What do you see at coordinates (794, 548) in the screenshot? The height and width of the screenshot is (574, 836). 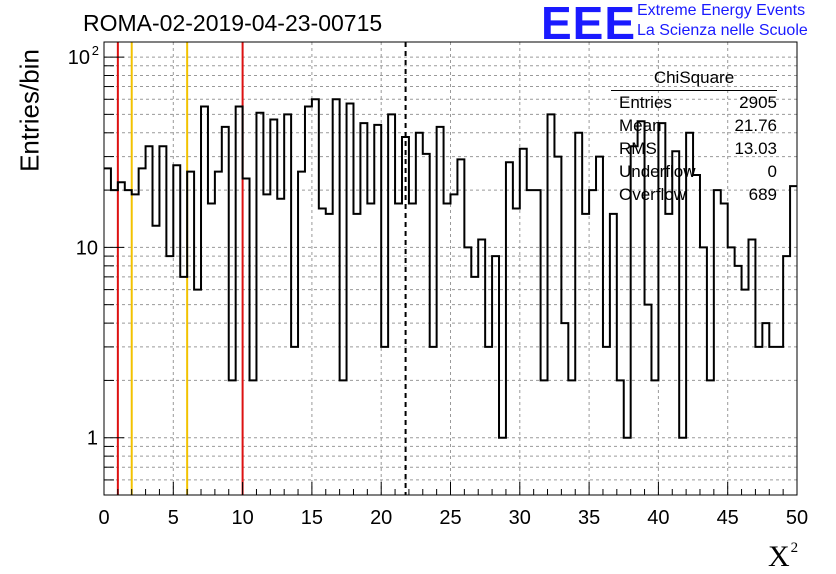 I see `x-axis-label-superscript: 2` at bounding box center [794, 548].